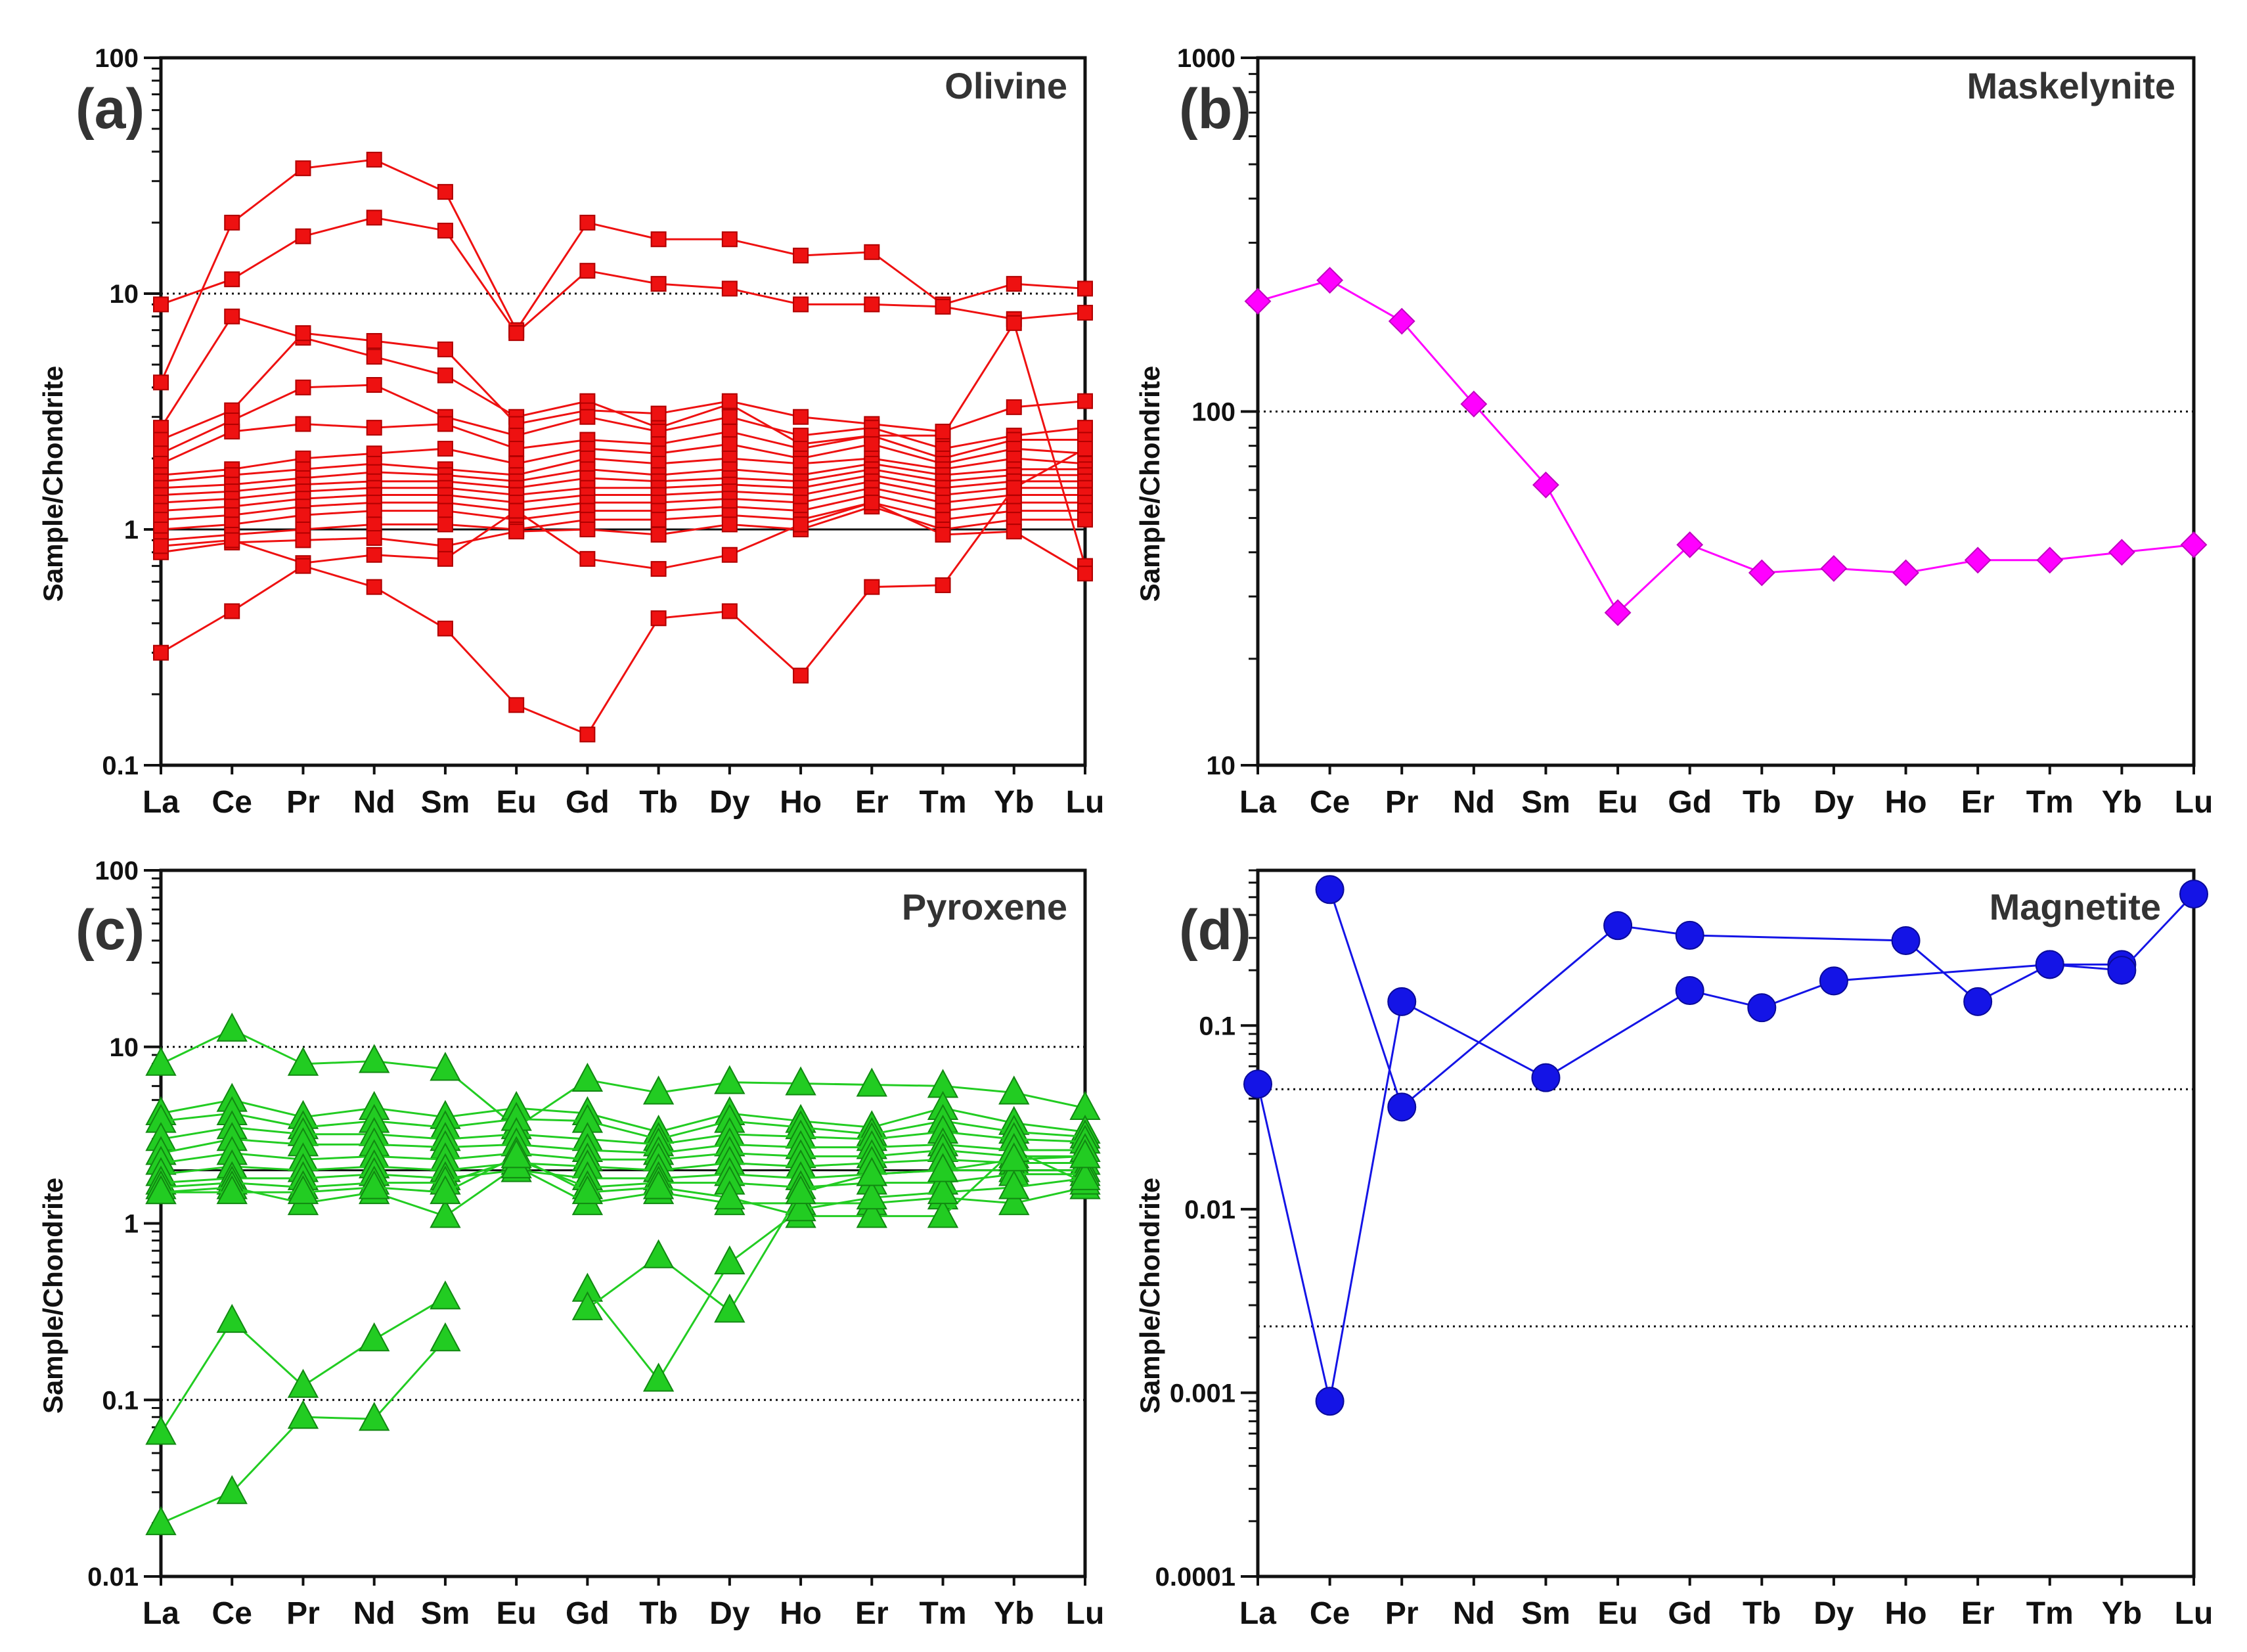  Describe the element at coordinates (1195, 1577) in the screenshot. I see `y-tick-label: 0.0001` at that location.